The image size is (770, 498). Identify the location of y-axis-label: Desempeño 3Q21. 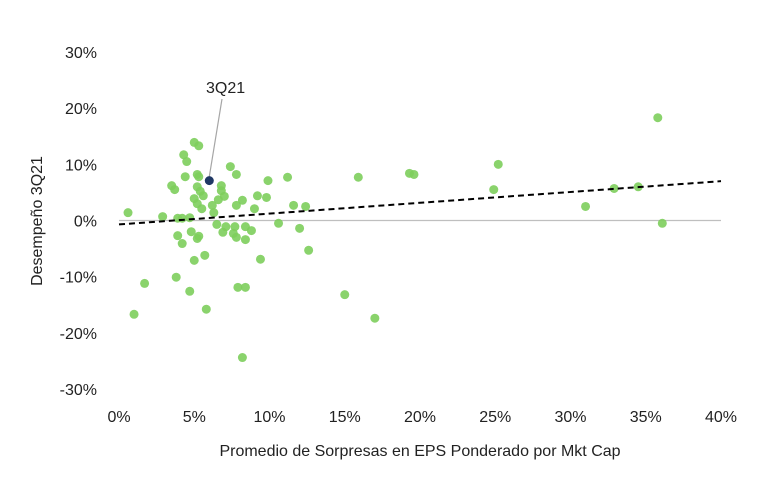
(37, 221).